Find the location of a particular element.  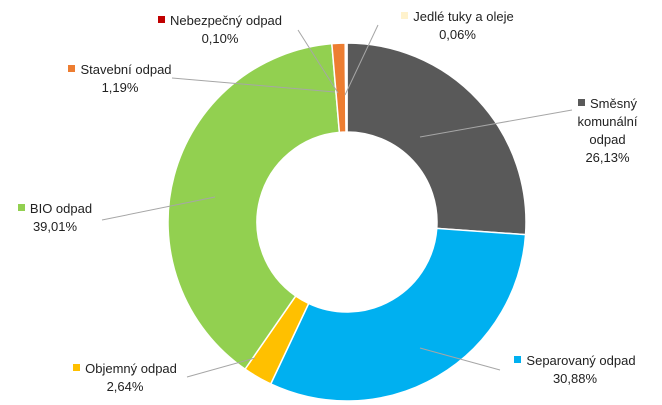

category-label: Směsný komunální odpad is located at coordinates (607, 121).